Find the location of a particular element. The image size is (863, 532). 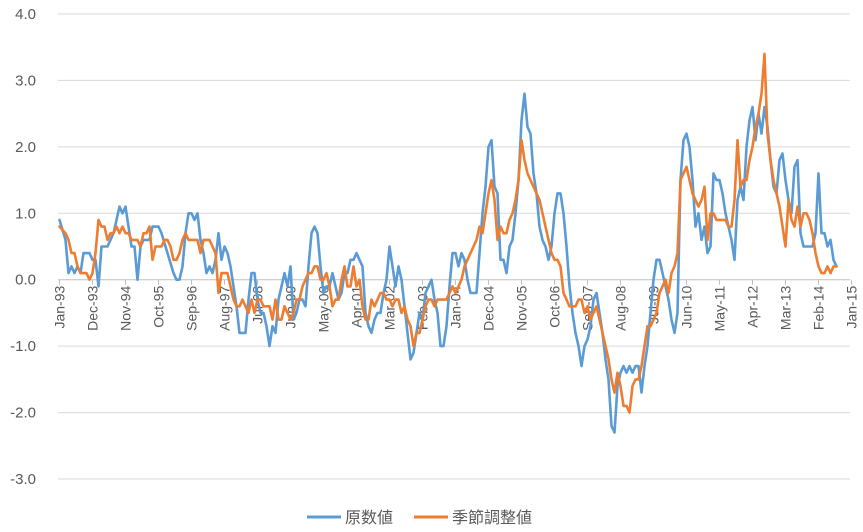

x-tick-label: Feb-14 is located at coordinates (819, 308).